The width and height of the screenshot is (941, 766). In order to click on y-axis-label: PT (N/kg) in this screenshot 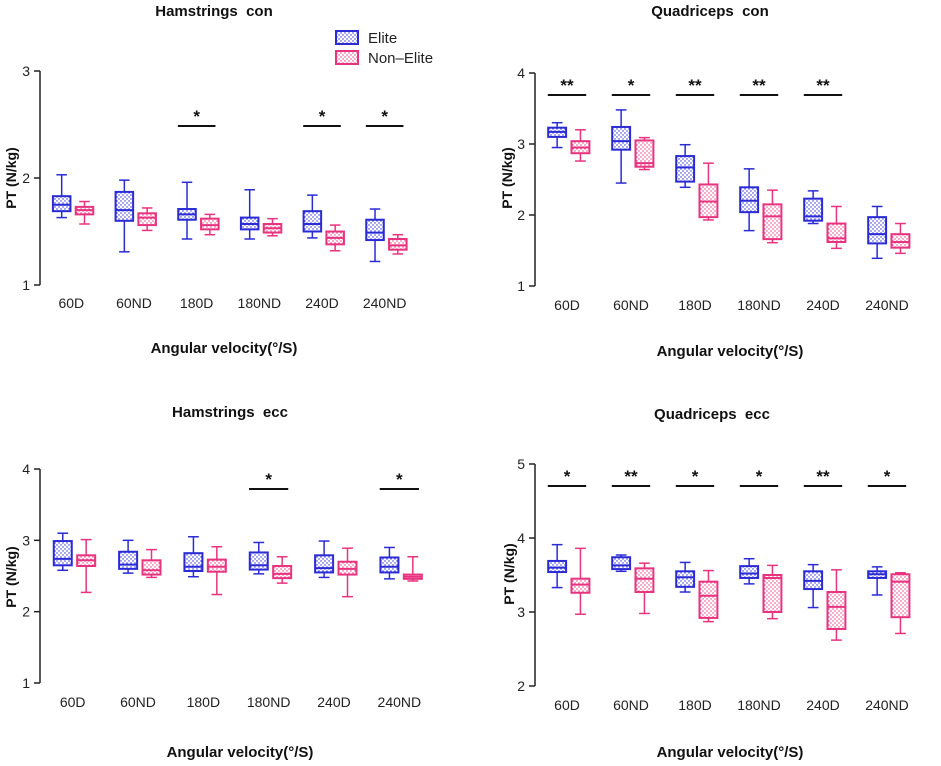, I will do `click(11, 177)`.